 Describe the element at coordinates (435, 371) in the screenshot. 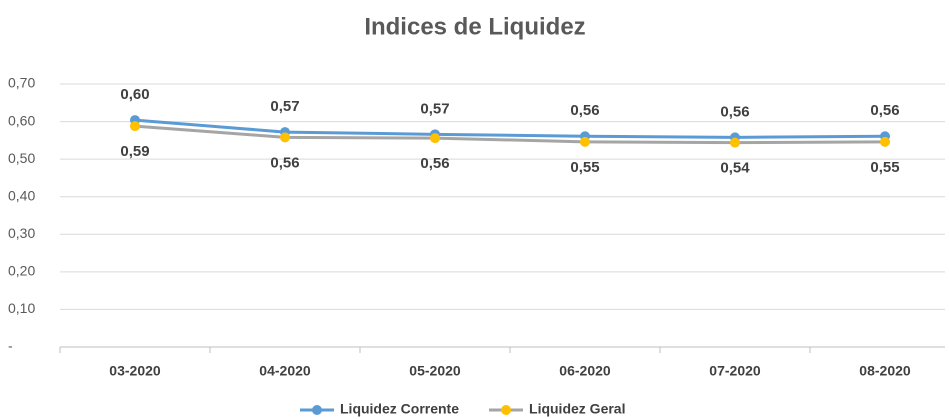

I see `x-tick-label: 05-2020` at that location.